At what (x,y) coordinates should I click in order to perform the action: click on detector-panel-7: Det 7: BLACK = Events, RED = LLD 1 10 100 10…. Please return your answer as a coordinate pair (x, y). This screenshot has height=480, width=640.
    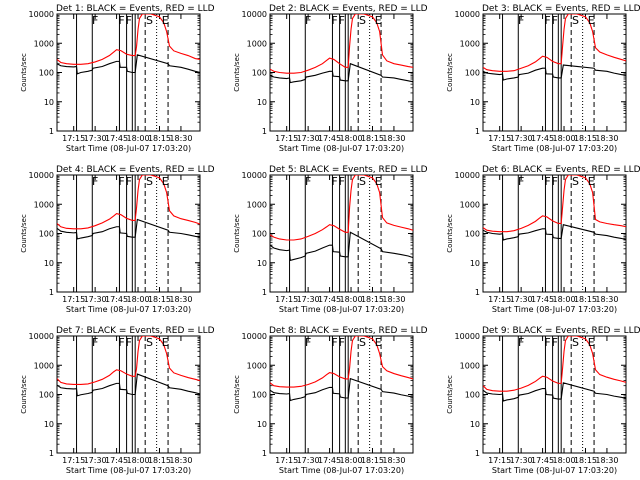
    Looking at the image, I should click on (117, 400).